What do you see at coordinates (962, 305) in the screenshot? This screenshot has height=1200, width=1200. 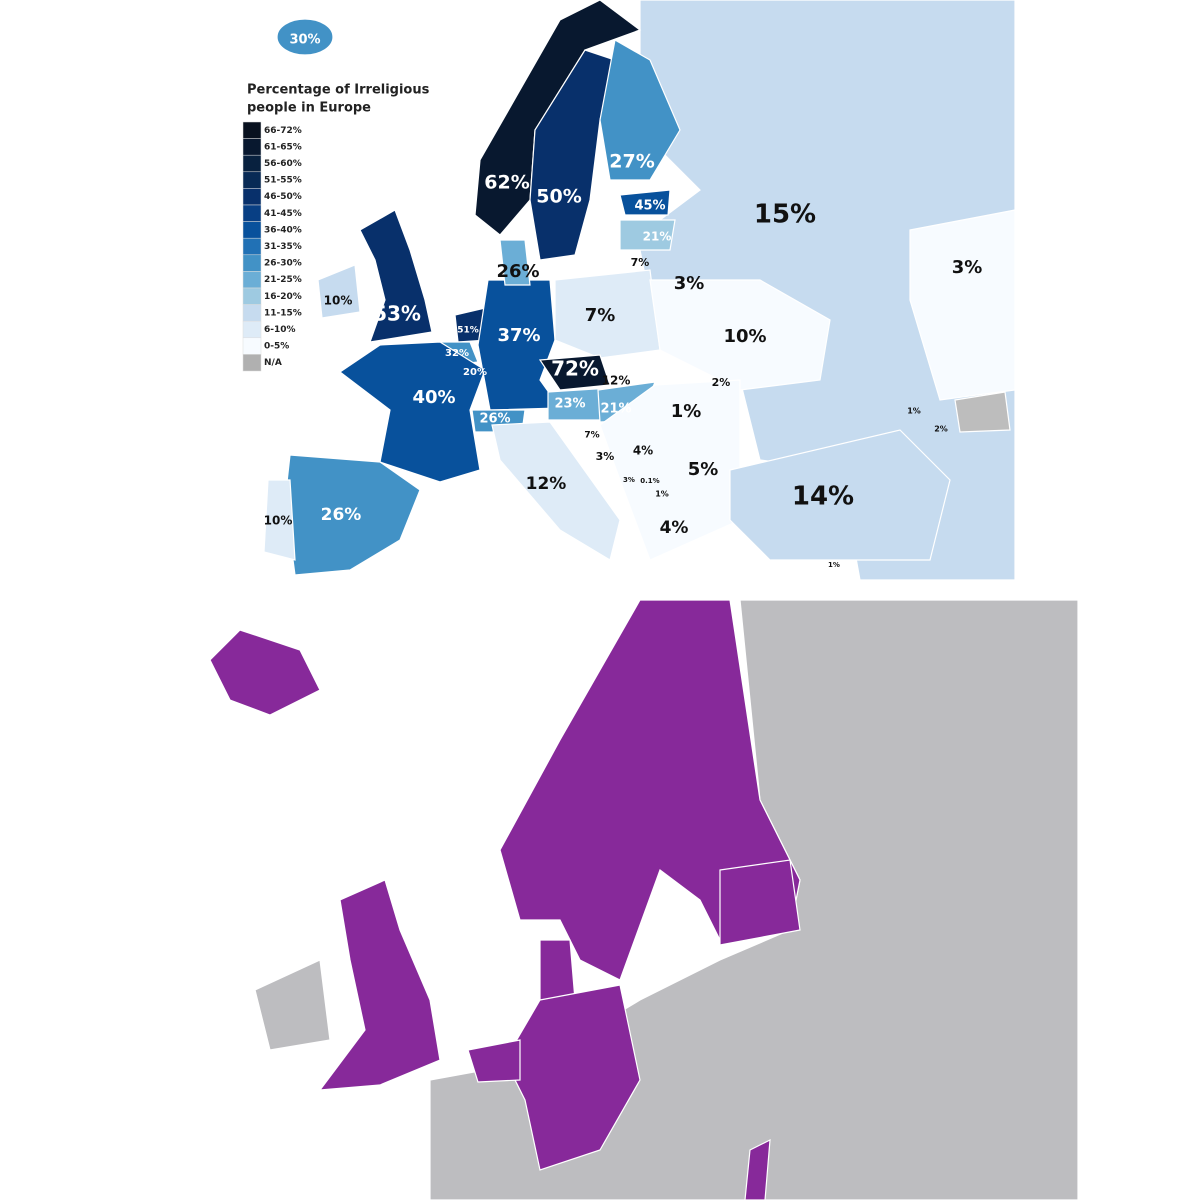 I see `kazakhstan` at bounding box center [962, 305].